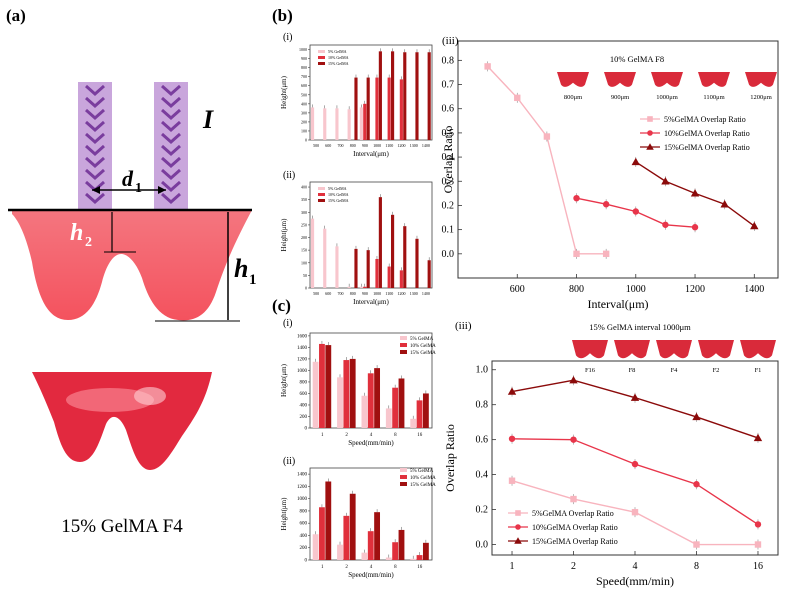 The image size is (789, 592). What do you see at coordinates (76, 233) in the screenshot?
I see `h2-label: h` at bounding box center [76, 233].